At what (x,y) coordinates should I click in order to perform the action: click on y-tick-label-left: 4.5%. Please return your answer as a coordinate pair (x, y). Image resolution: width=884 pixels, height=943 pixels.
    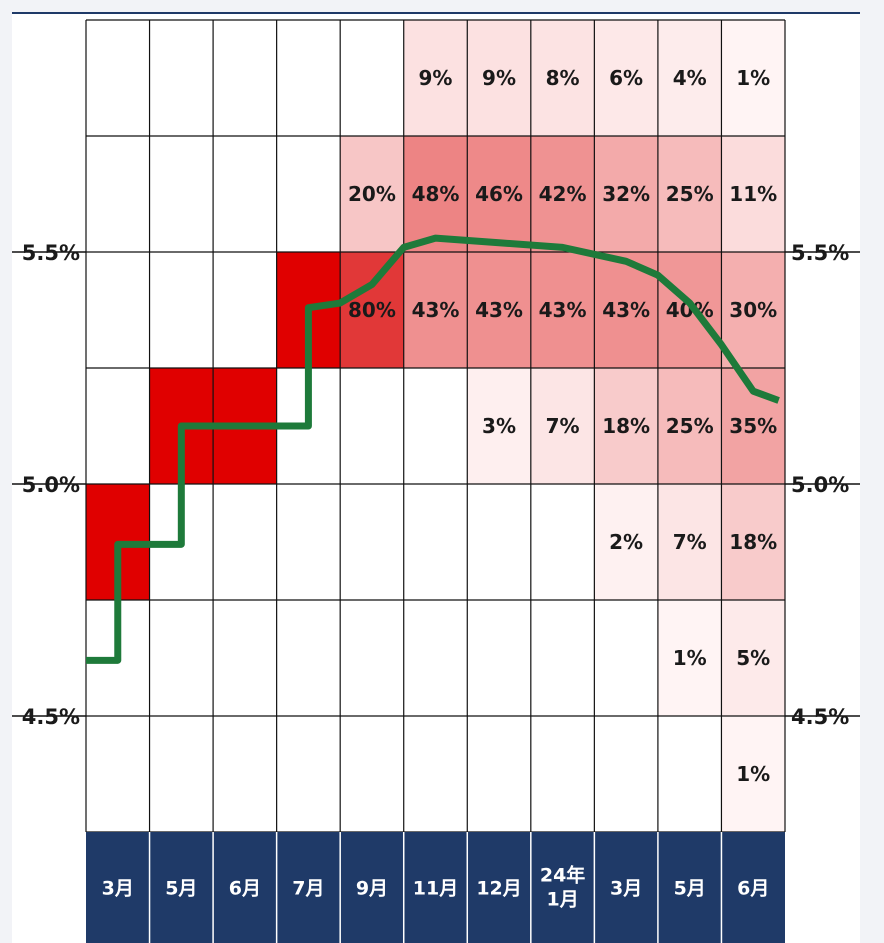
    Looking at the image, I should click on (51, 717).